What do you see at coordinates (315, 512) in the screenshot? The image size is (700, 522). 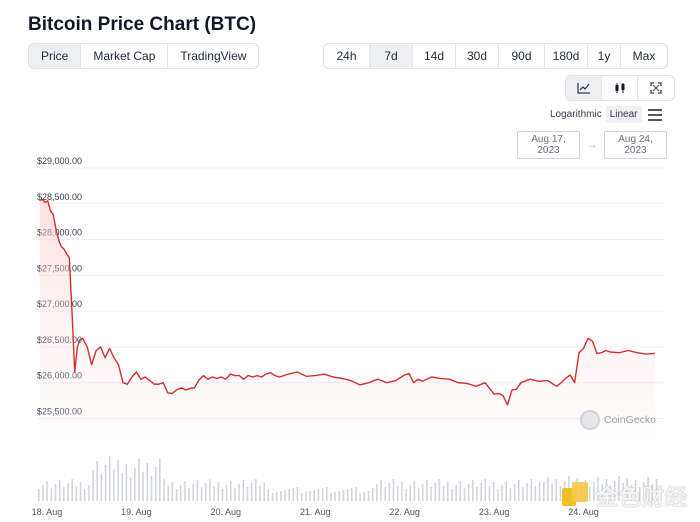 I see `x-tick-label: 21. Aug` at bounding box center [315, 512].